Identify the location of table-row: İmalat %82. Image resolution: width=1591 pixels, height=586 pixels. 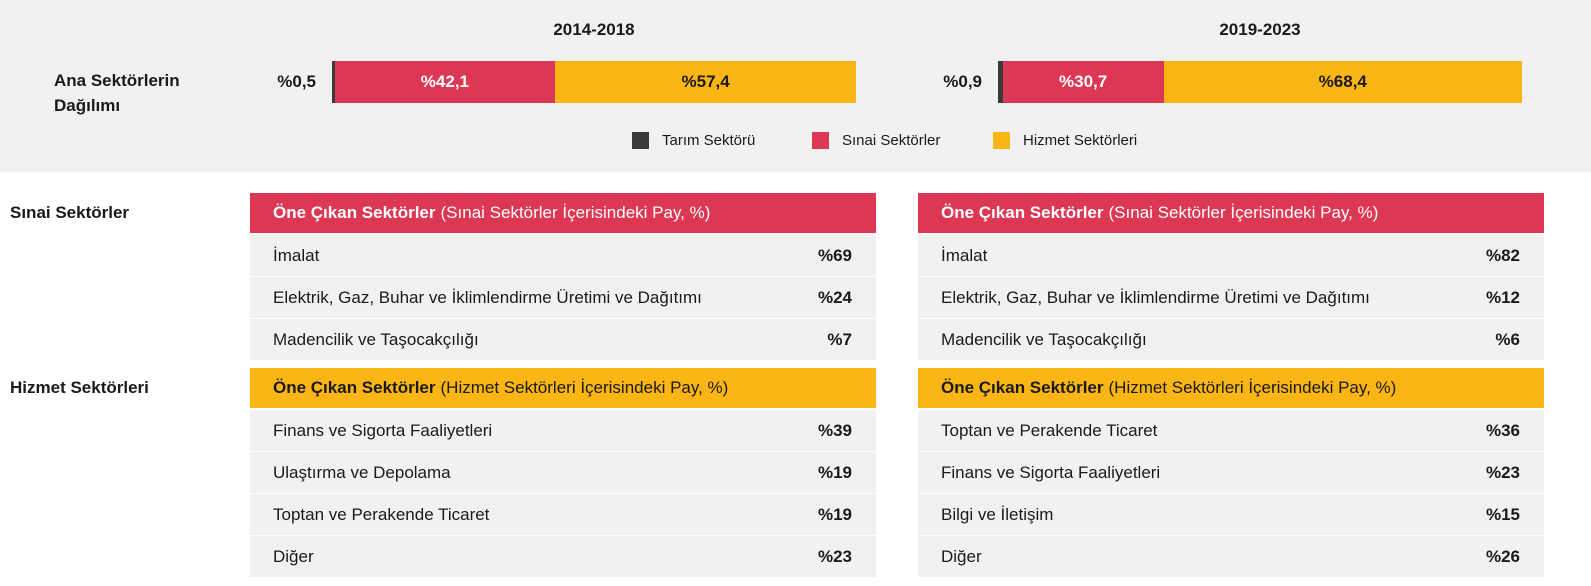
(1231, 255).